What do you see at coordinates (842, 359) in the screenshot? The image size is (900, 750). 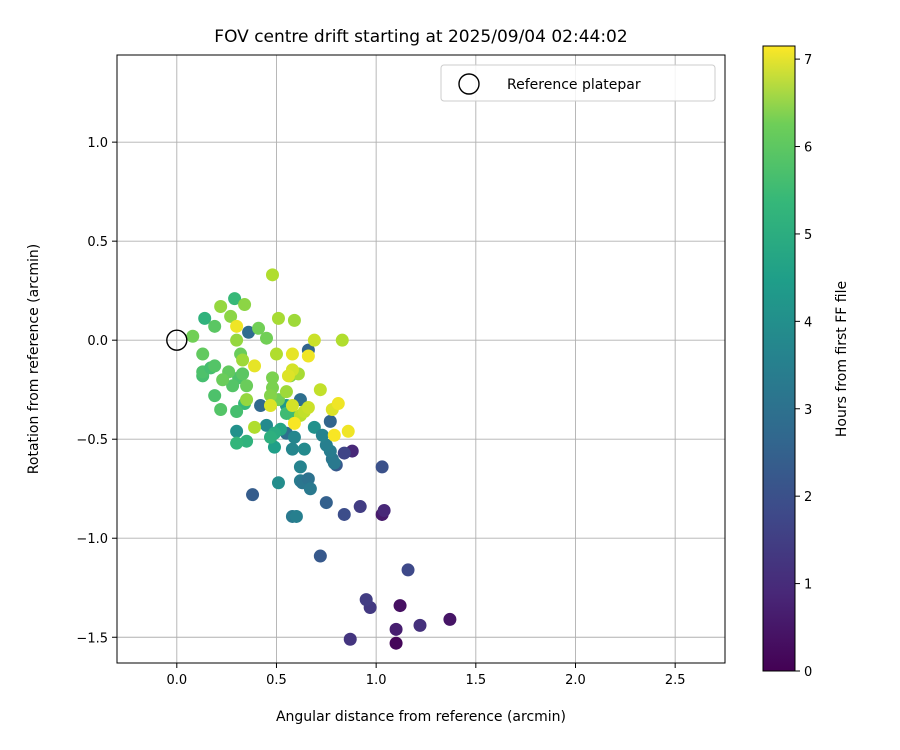 I see `colorbar-label: Hours from first FF file` at bounding box center [842, 359].